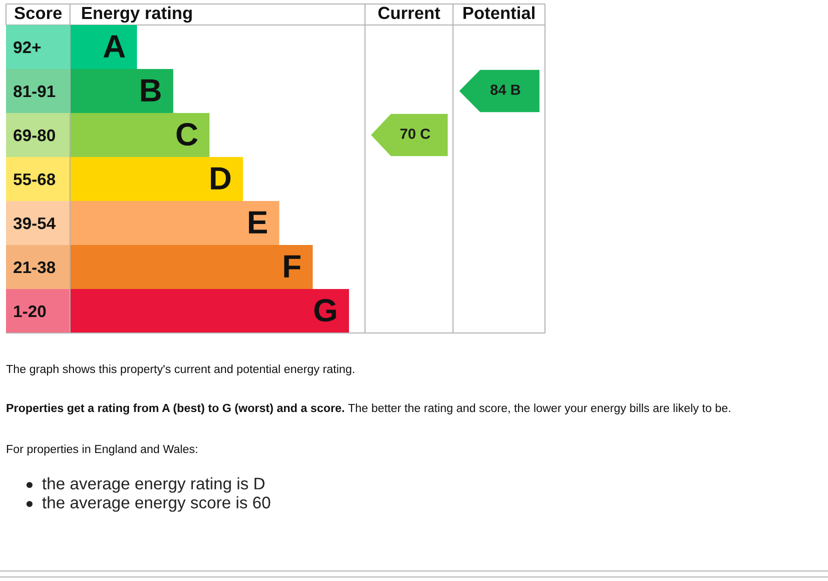 This screenshot has width=828, height=581. Describe the element at coordinates (153, 485) in the screenshot. I see `text: the average energy rating is D` at that location.